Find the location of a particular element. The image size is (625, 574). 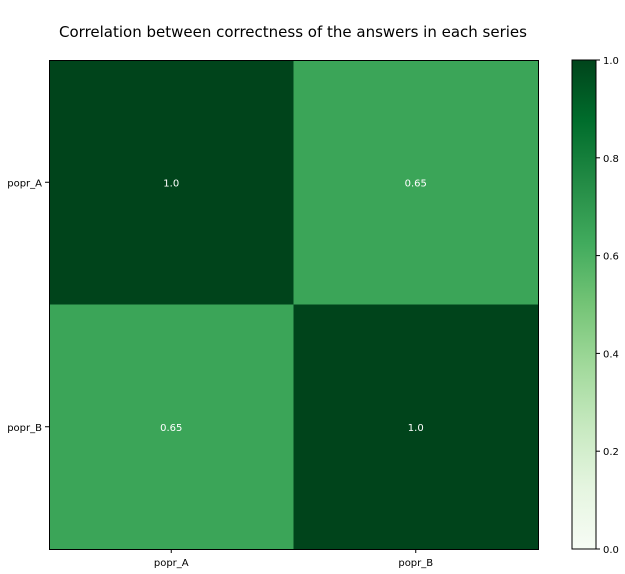

x-tick-label: popr_B is located at coordinates (415, 563).